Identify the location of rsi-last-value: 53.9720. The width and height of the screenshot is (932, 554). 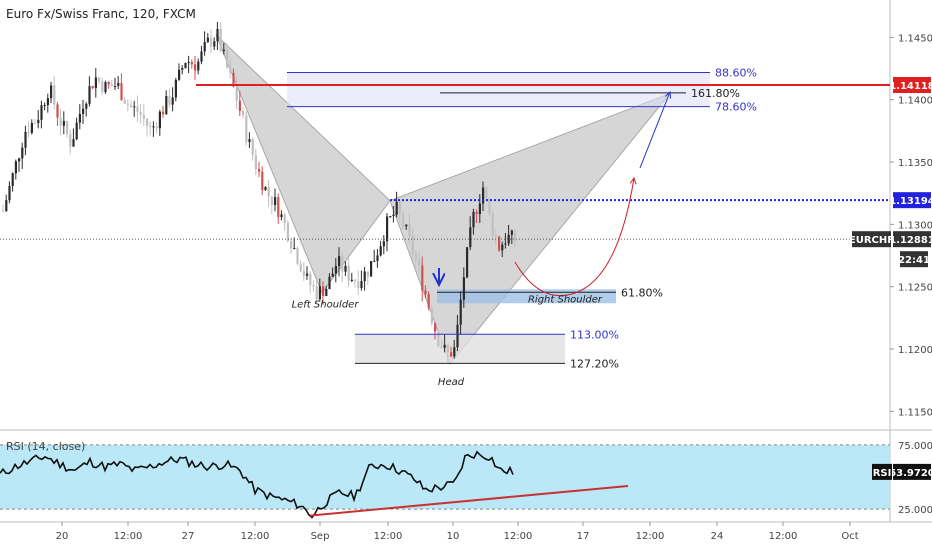
(910, 473).